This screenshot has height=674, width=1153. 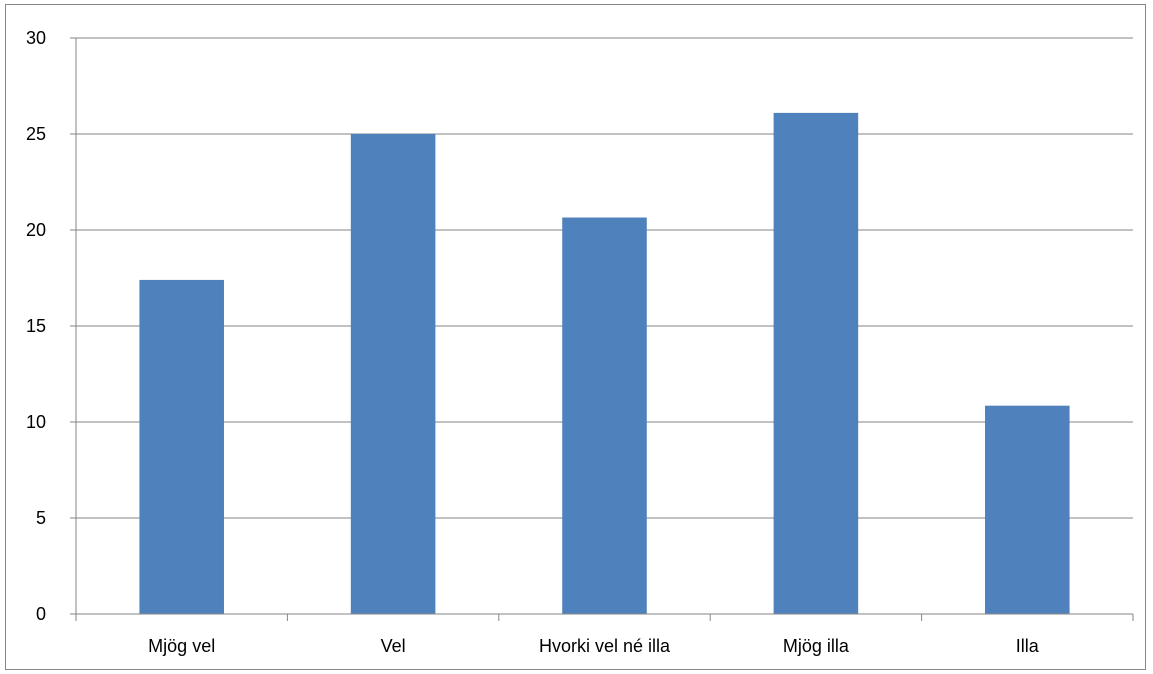 I want to click on y-tick-label: 25, so click(x=36, y=134).